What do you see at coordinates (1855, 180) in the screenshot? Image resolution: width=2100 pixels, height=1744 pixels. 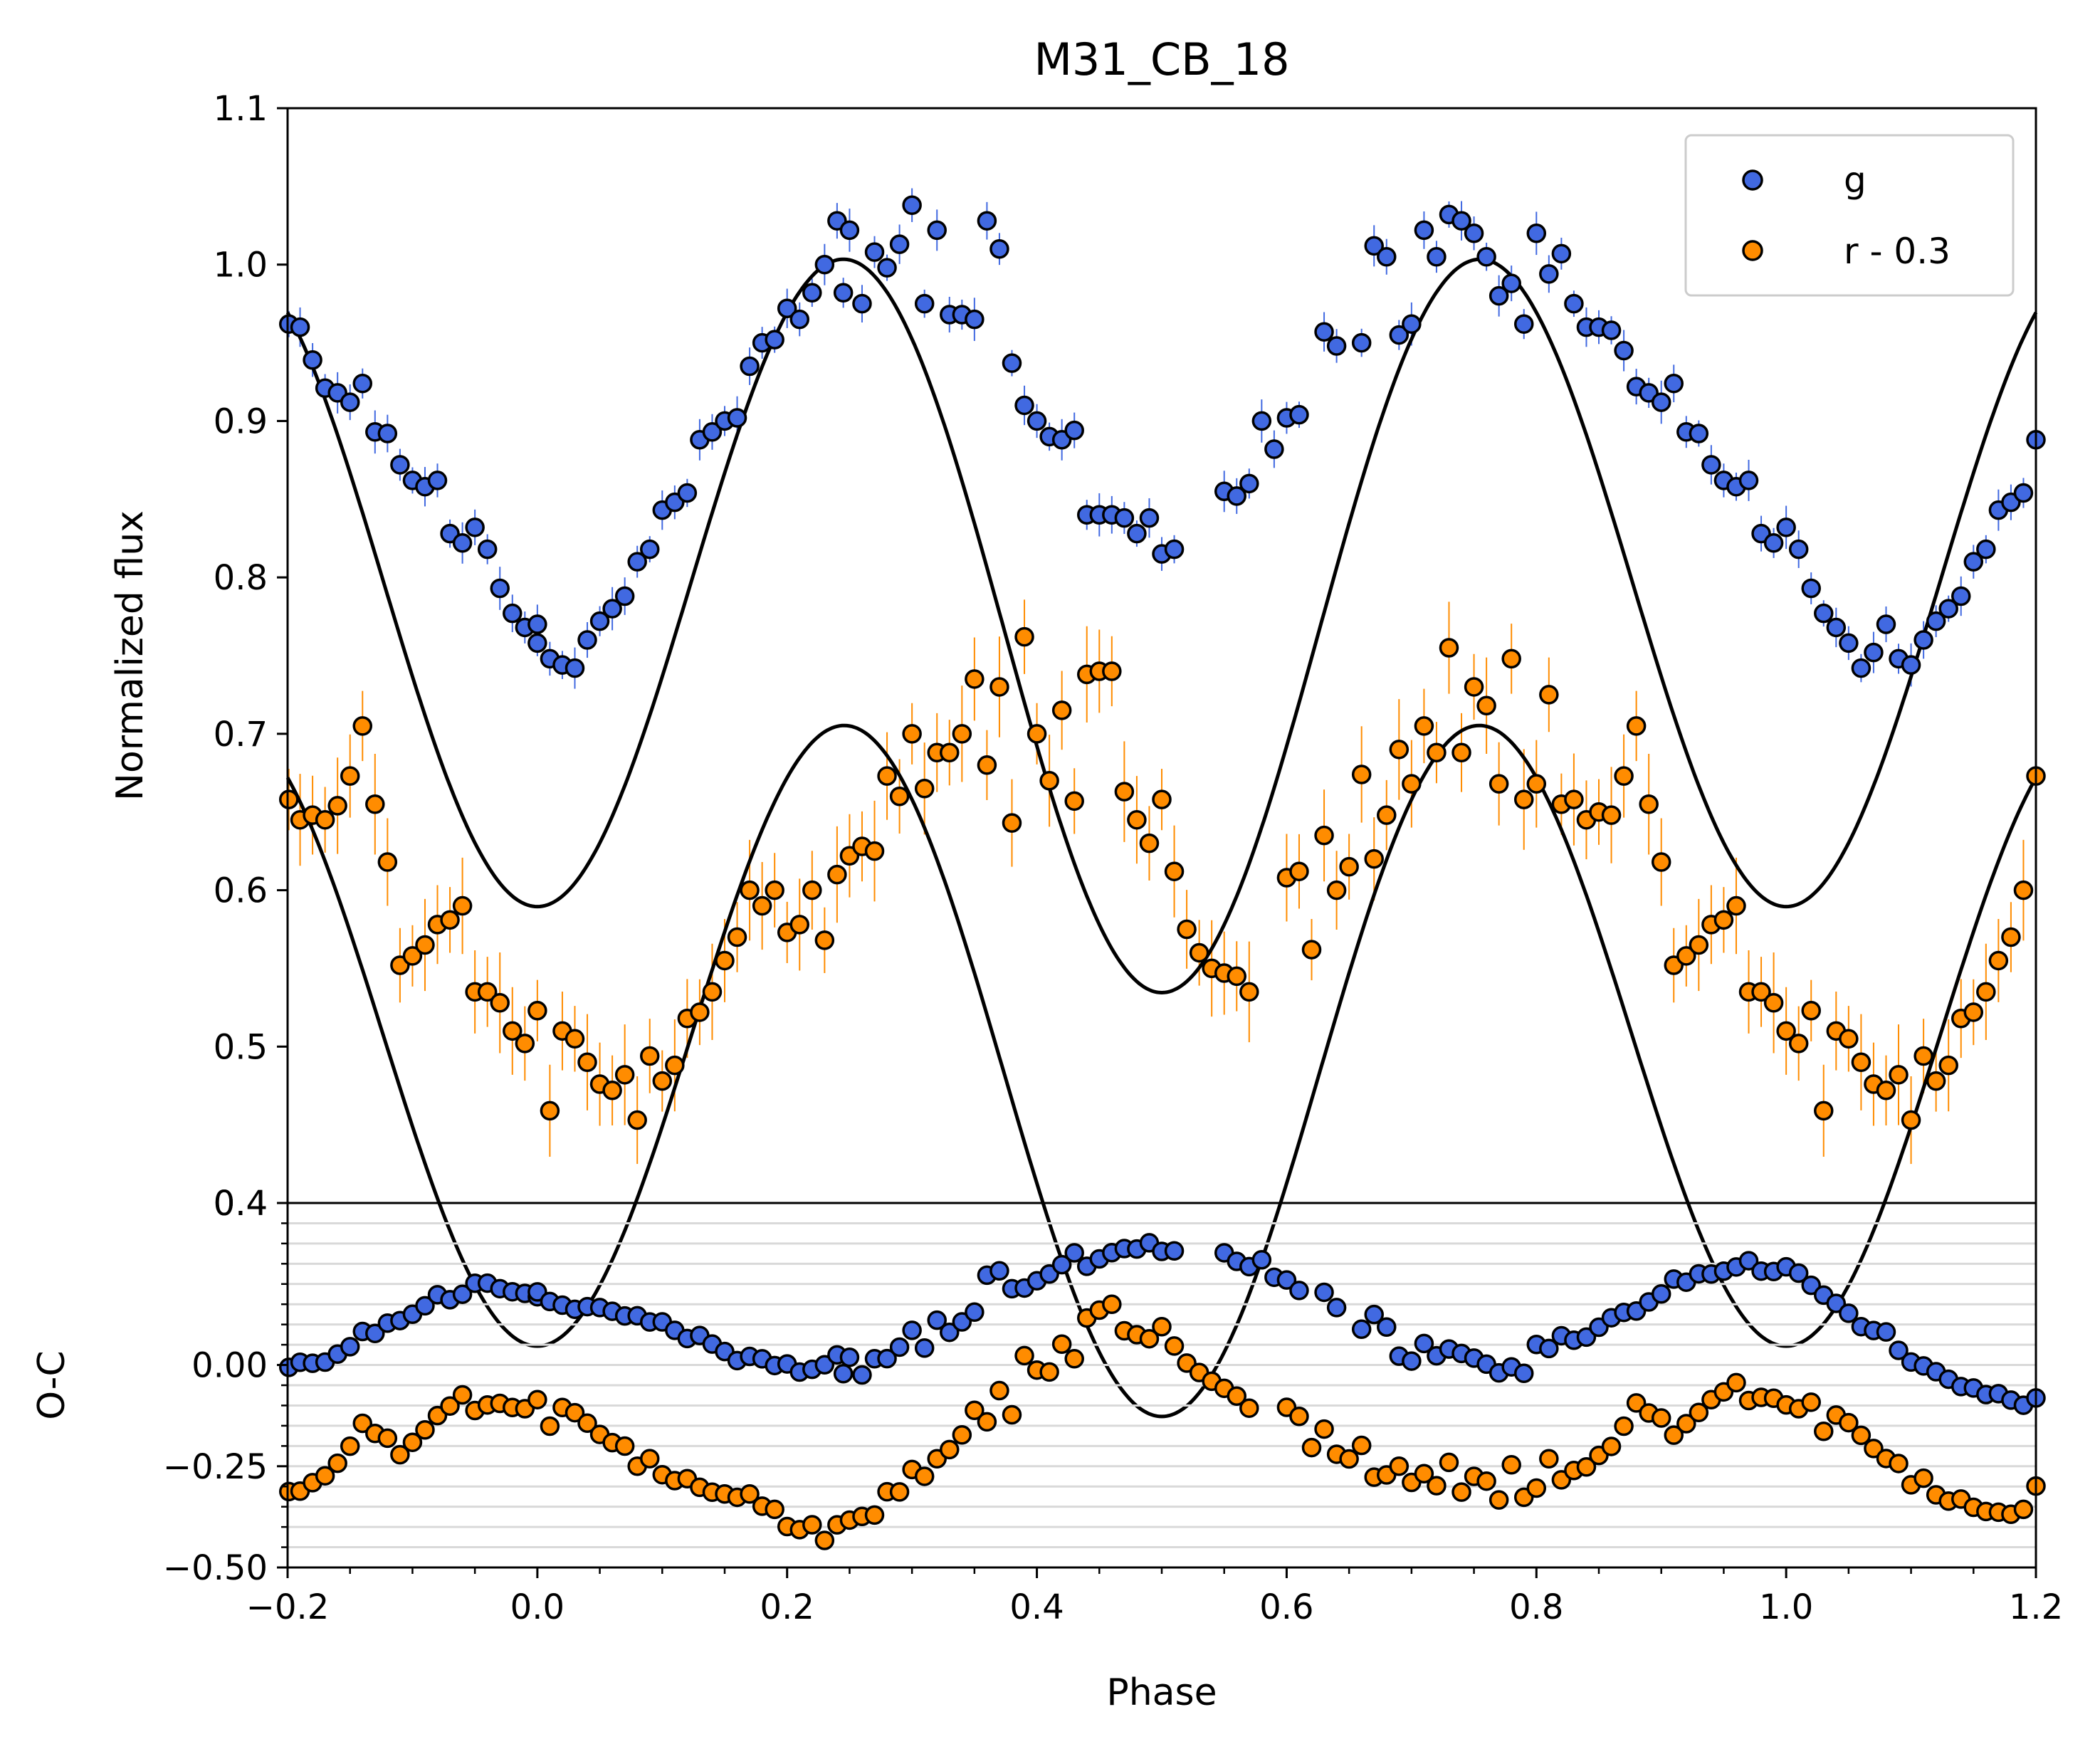 I see `legend-label-g: g` at bounding box center [1855, 180].